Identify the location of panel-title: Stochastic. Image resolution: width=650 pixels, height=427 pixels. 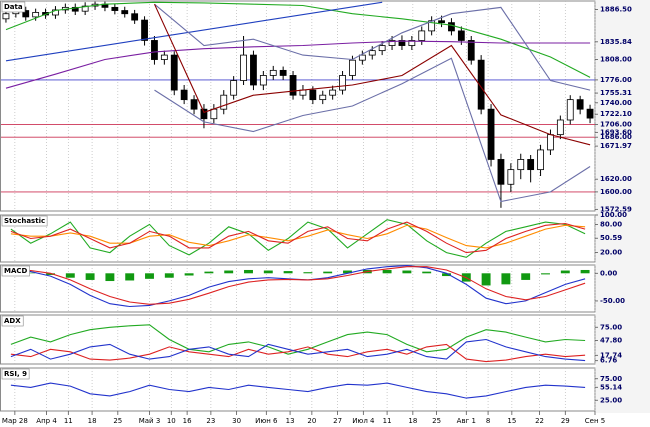
(24, 221).